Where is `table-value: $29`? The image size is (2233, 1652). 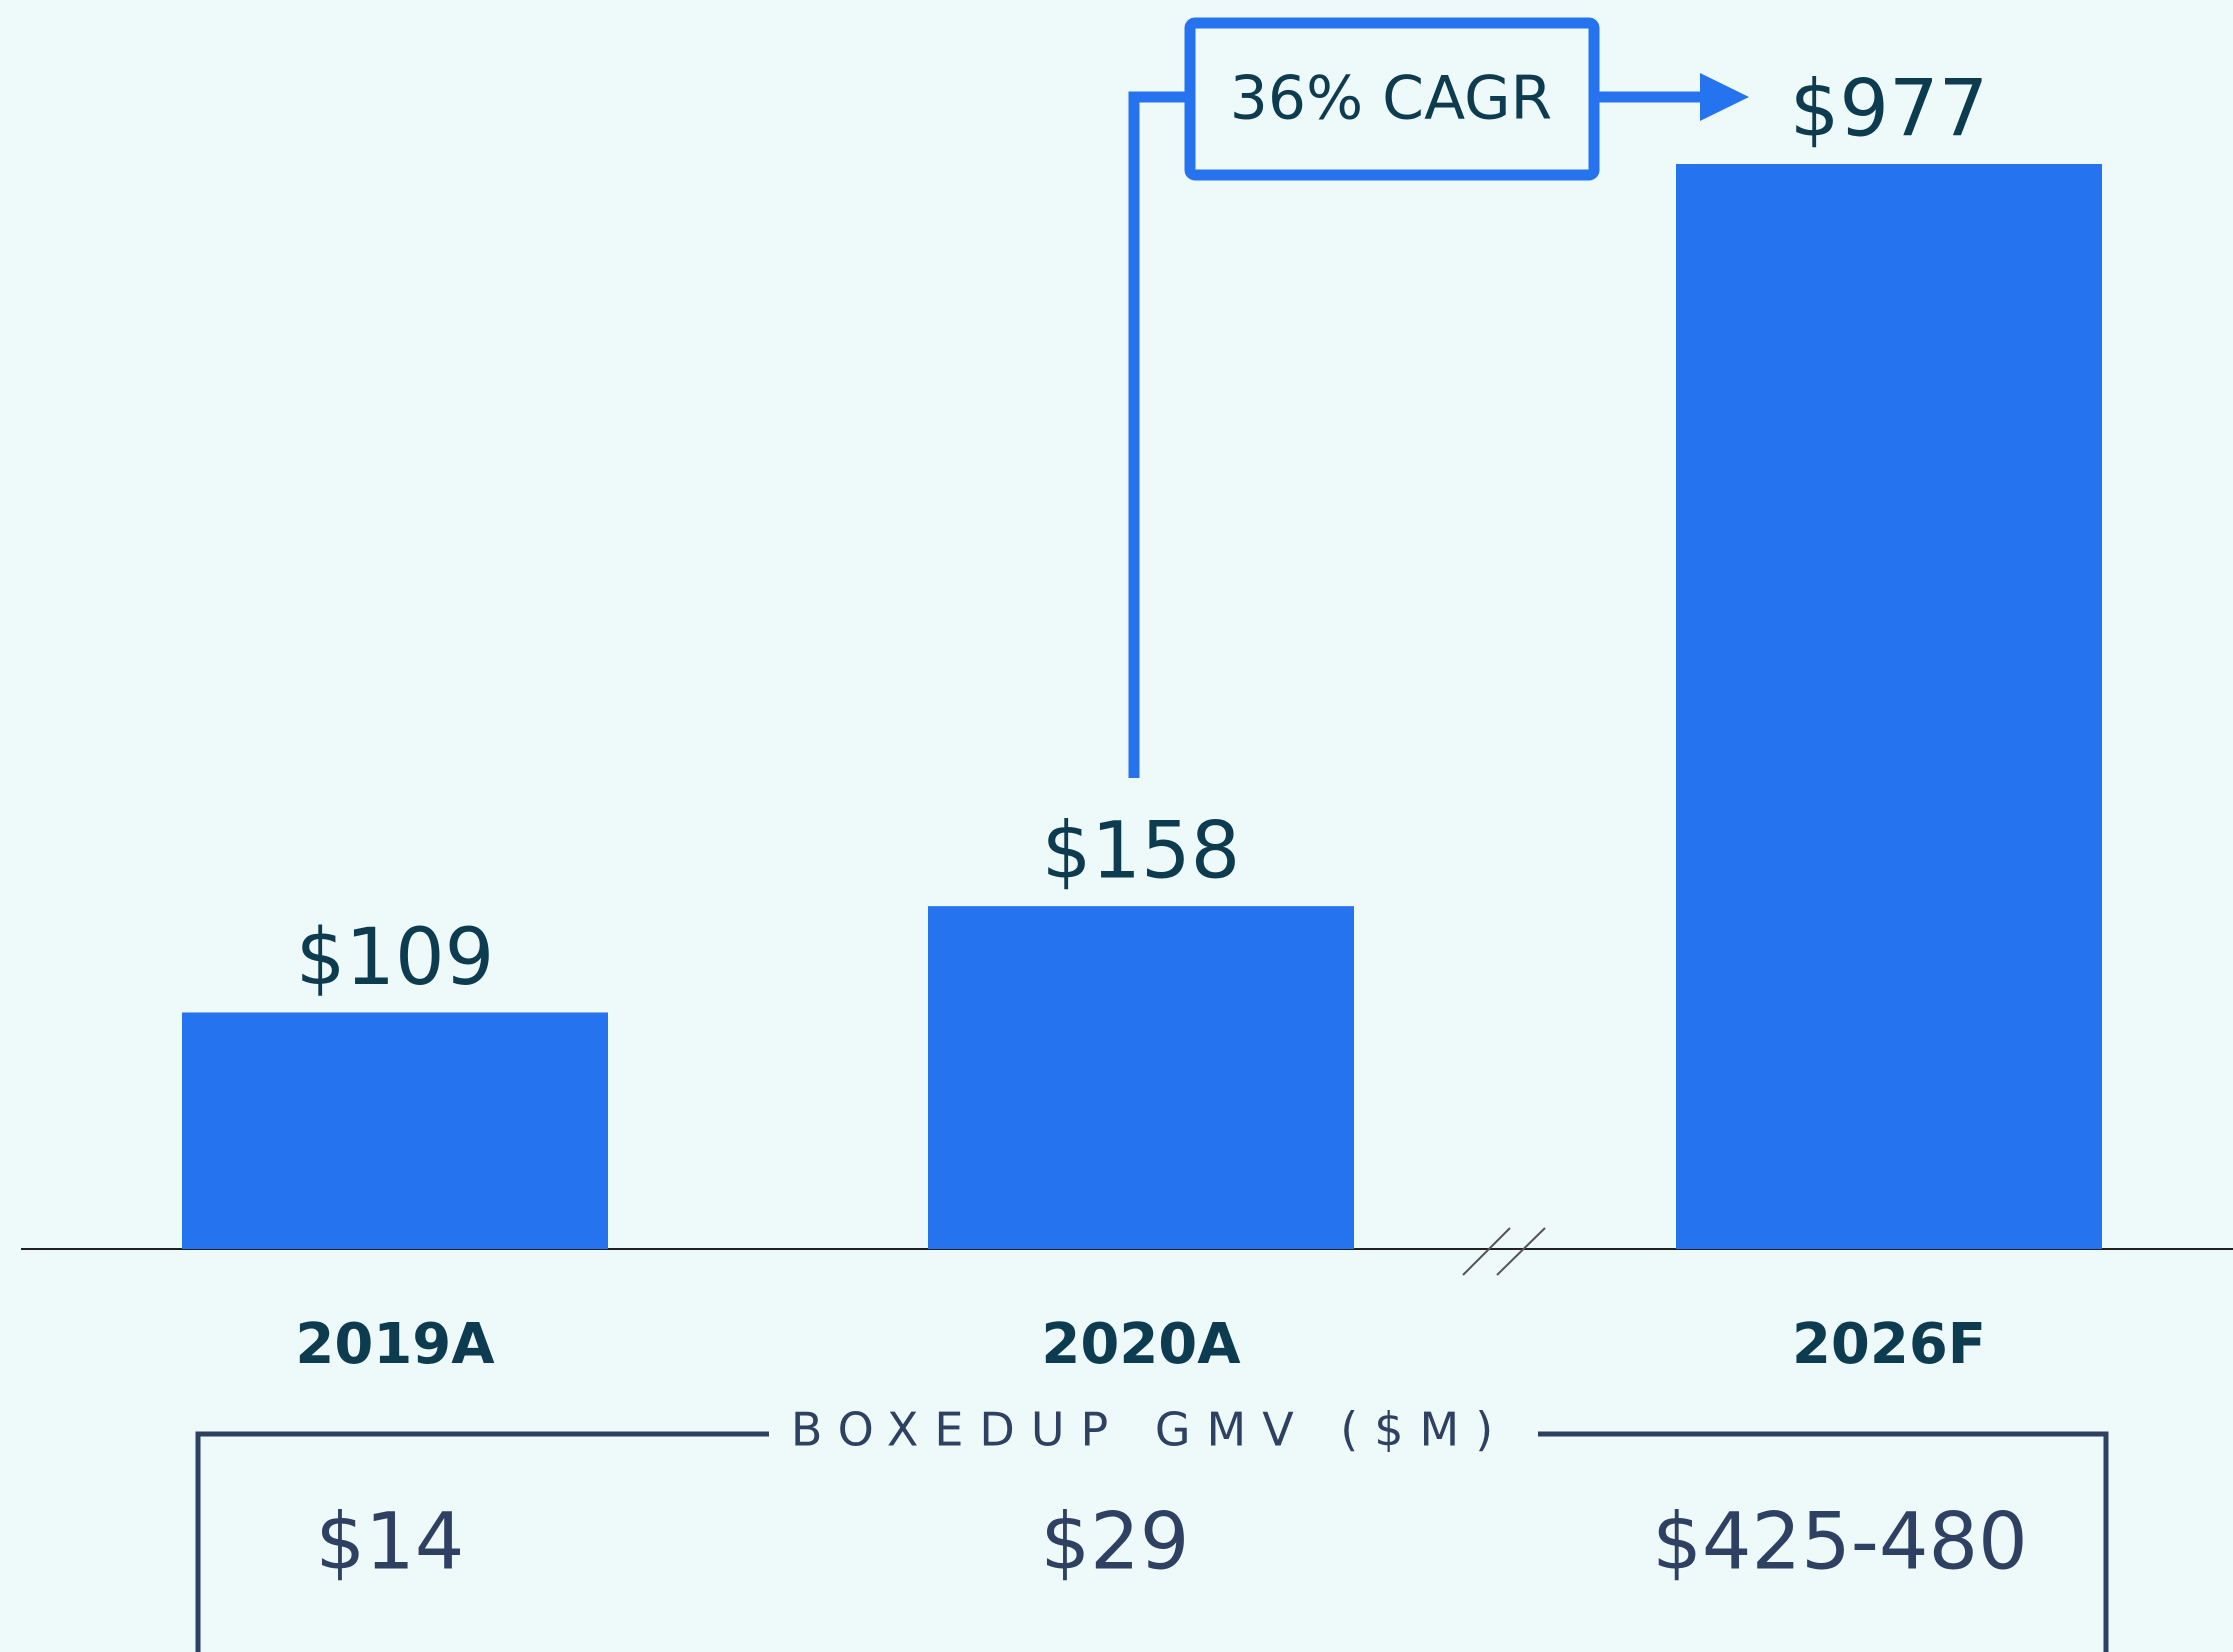 table-value: $29 is located at coordinates (1115, 1542).